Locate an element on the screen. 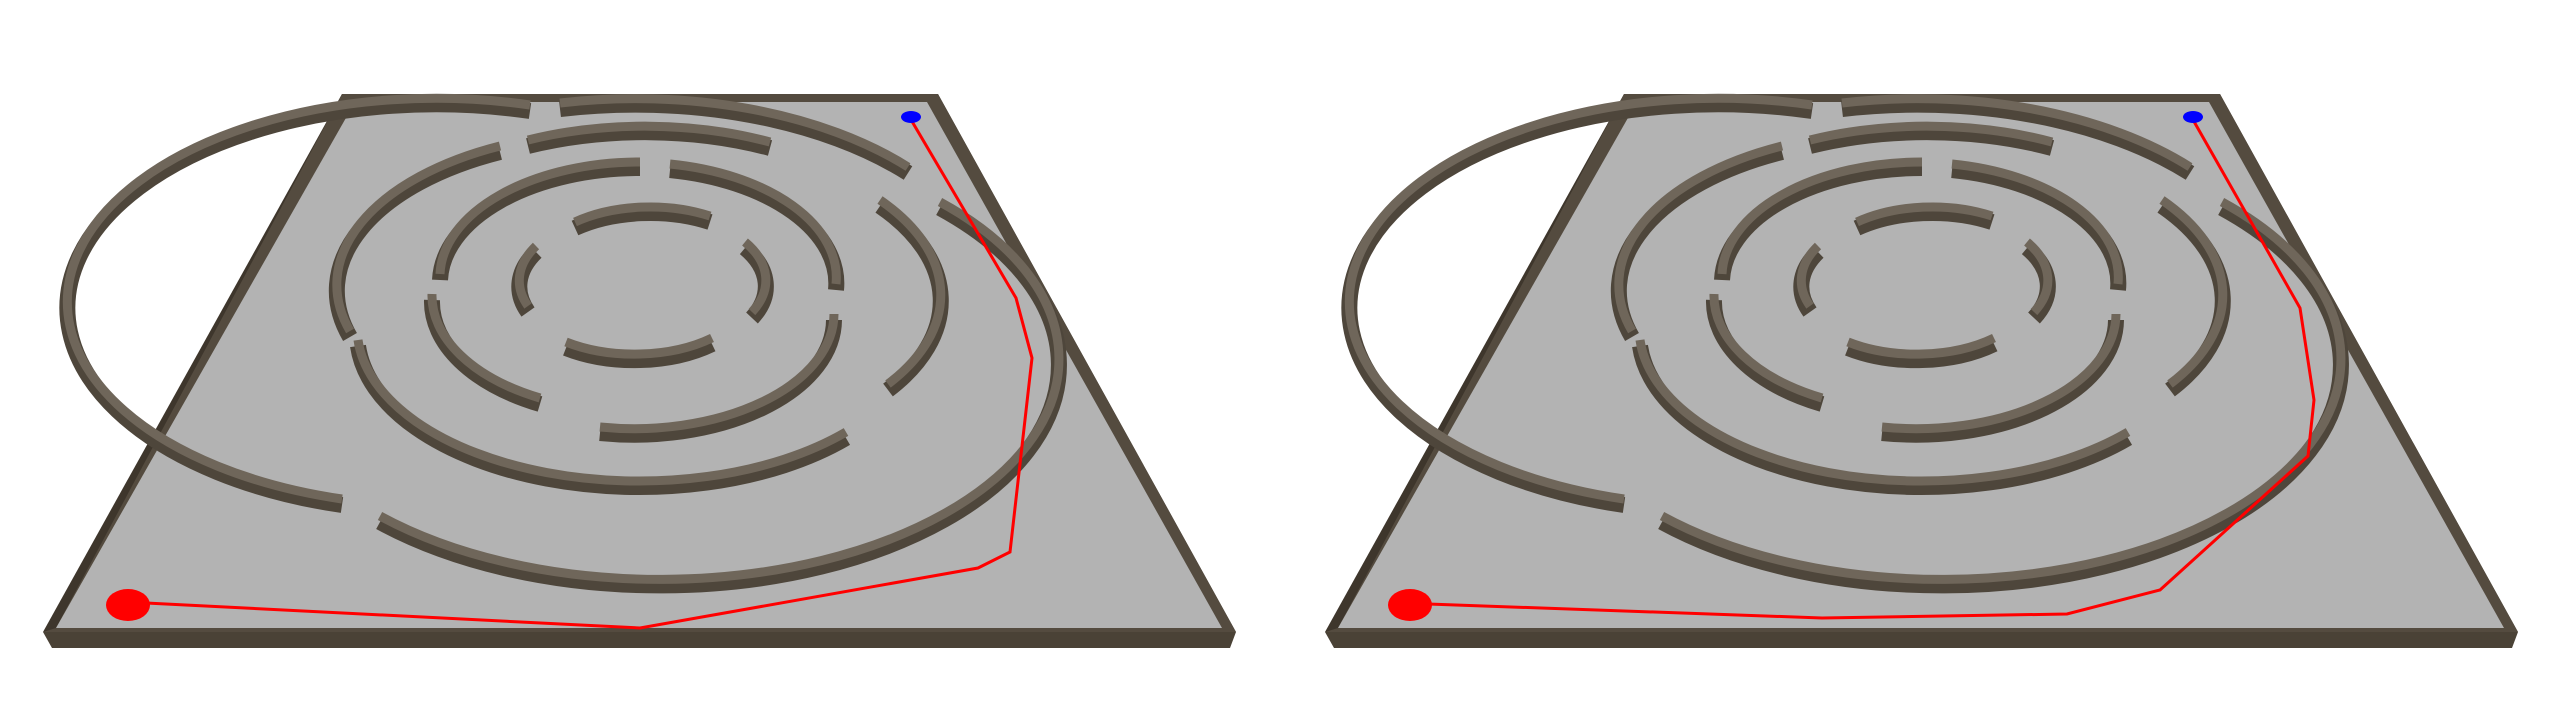 This screenshot has height=720, width=2560. right-start-marker is located at coordinates (1410, 605).